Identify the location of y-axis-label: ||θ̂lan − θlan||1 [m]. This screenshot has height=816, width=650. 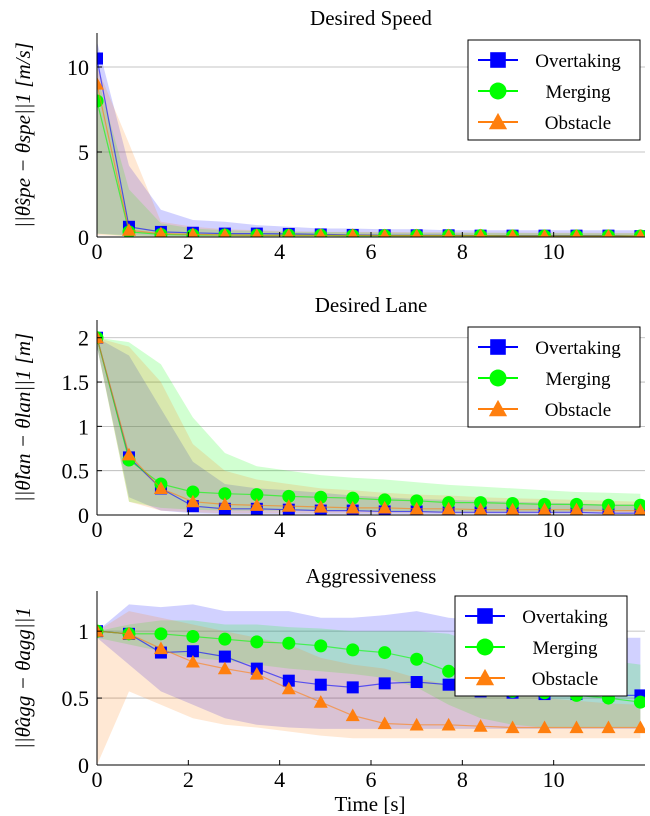
(23, 417).